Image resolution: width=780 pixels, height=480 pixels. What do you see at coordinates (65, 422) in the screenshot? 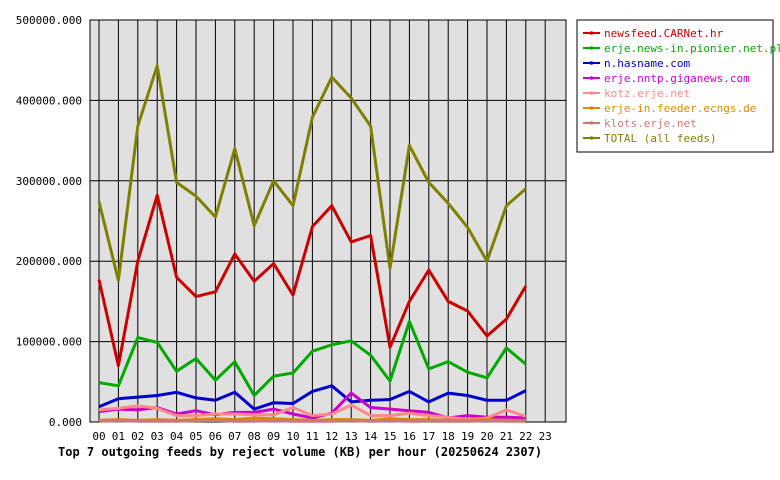
I see `y-tick-label: 0.000` at bounding box center [65, 422].